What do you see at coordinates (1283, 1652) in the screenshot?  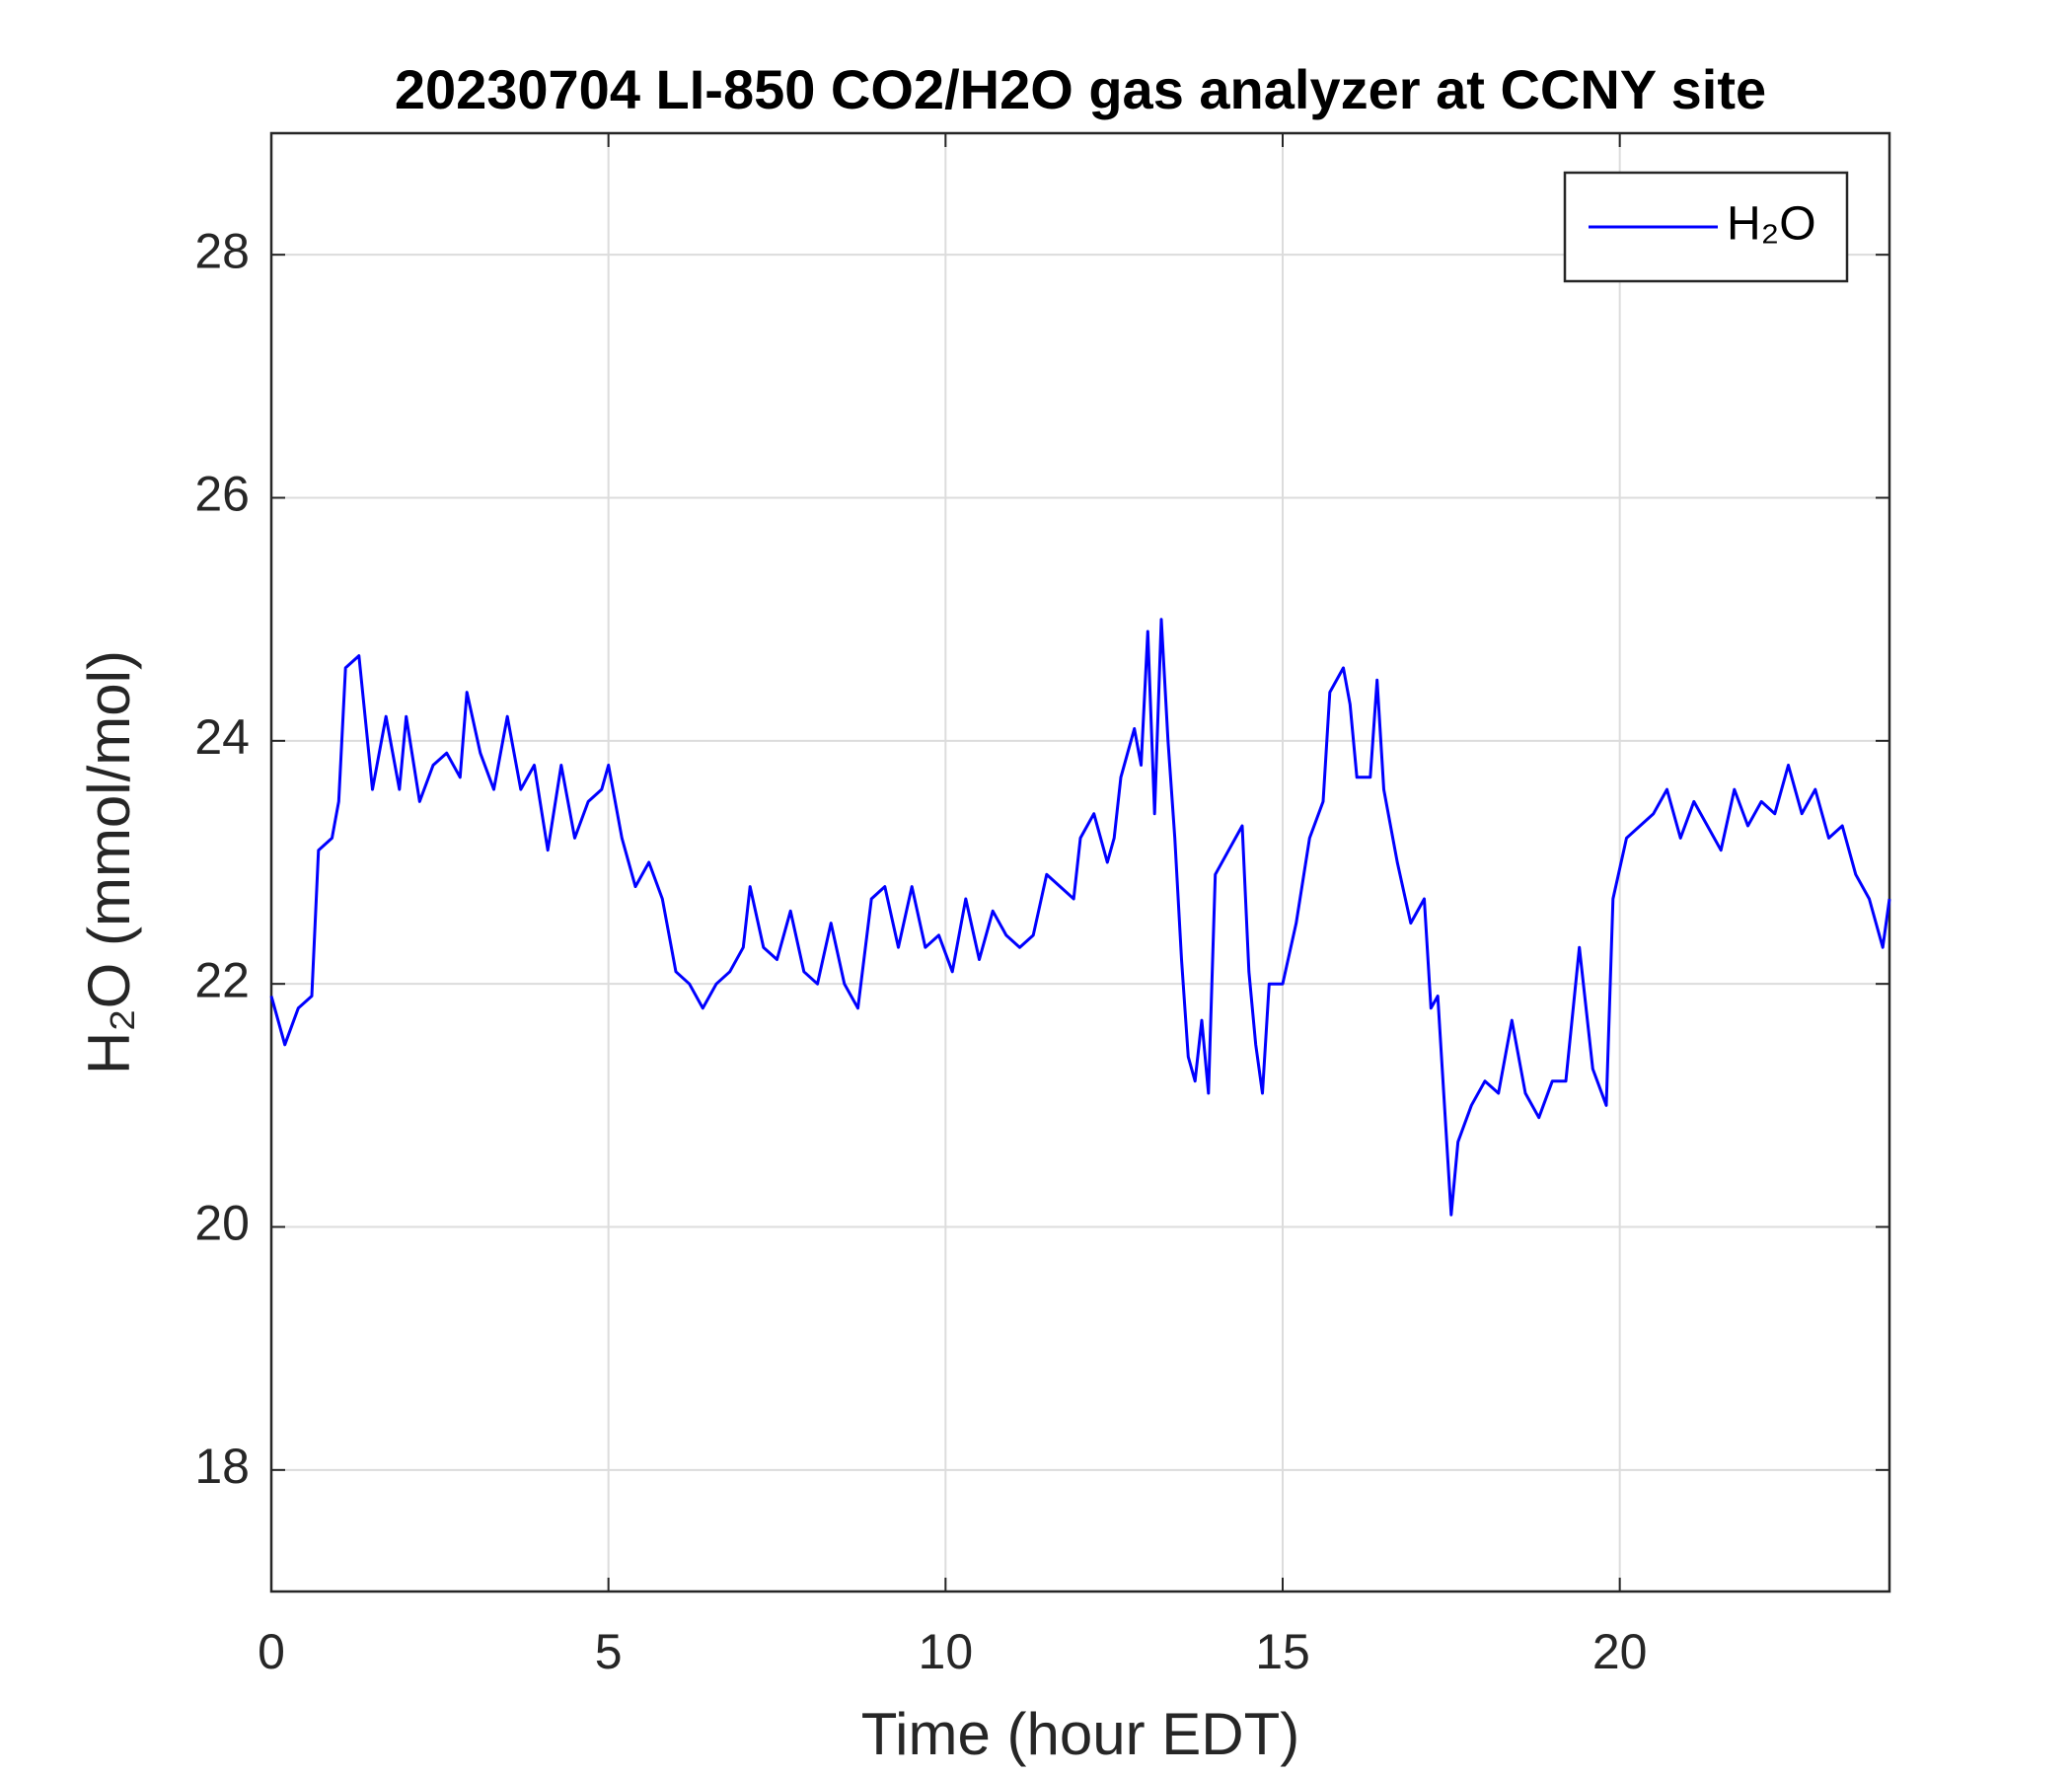 I see `x-tick-label: 15` at bounding box center [1283, 1652].